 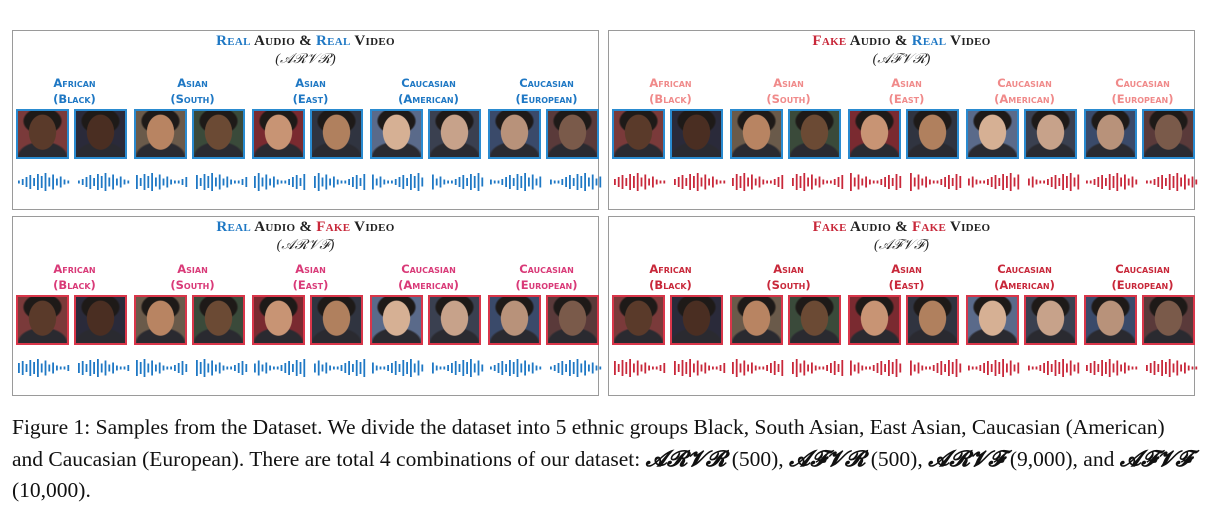 What do you see at coordinates (966, 458) in the screenshot?
I see `caption-combo-ArVf: 𝓐𝓡𝓥𝓕` at bounding box center [966, 458].